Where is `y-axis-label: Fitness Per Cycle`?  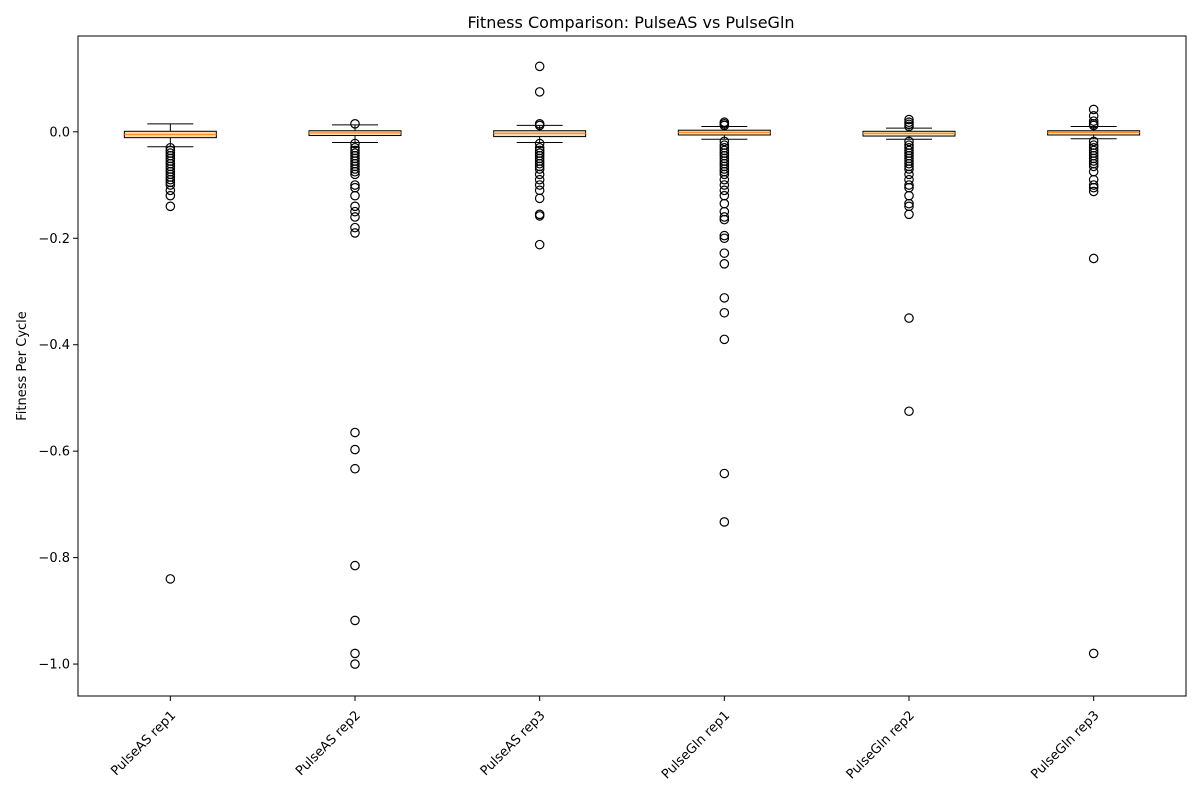 y-axis-label: Fitness Per Cycle is located at coordinates (22, 366).